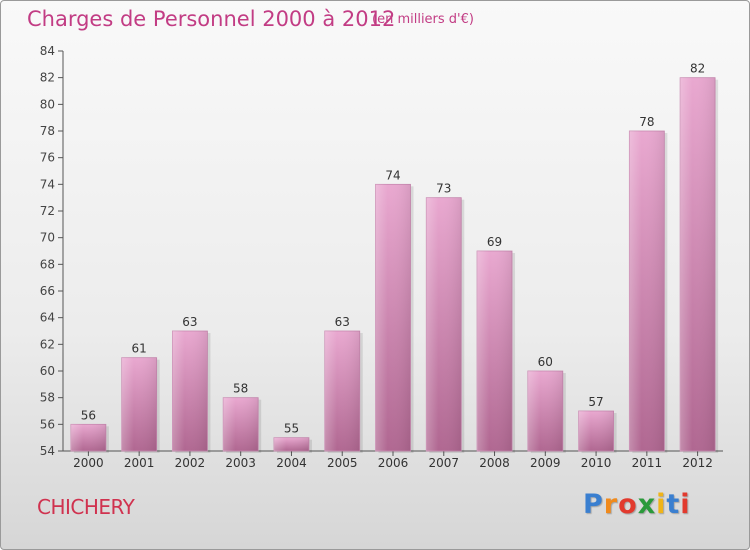  What do you see at coordinates (47, 78) in the screenshot?
I see `y-tick-label: 82` at bounding box center [47, 78].